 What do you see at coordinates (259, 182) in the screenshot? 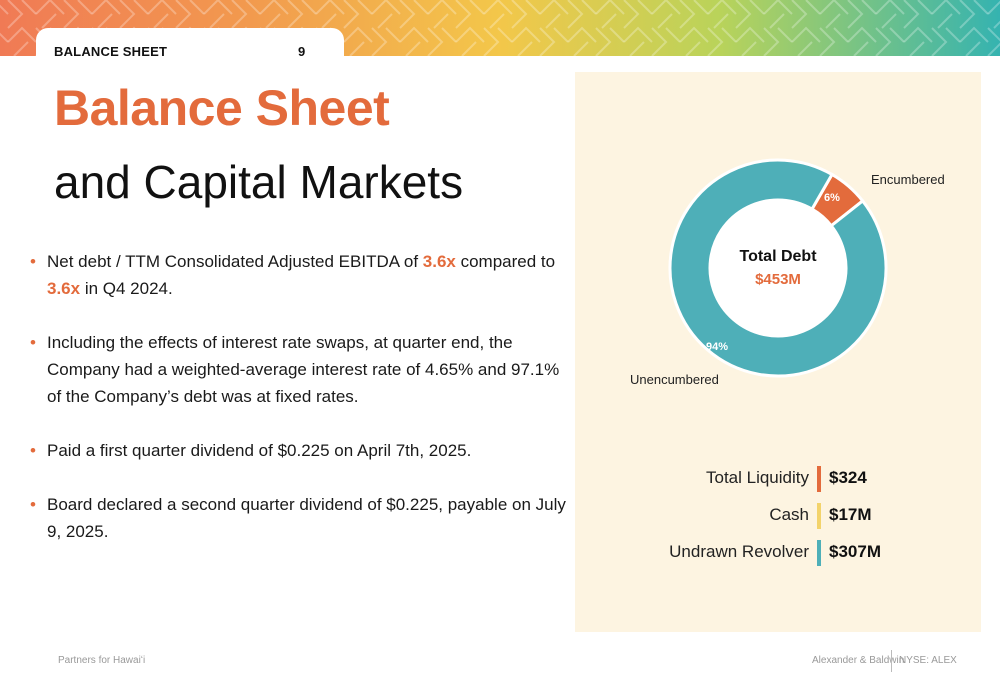
I see `page-subtitle: and Capital Markets` at bounding box center [259, 182].